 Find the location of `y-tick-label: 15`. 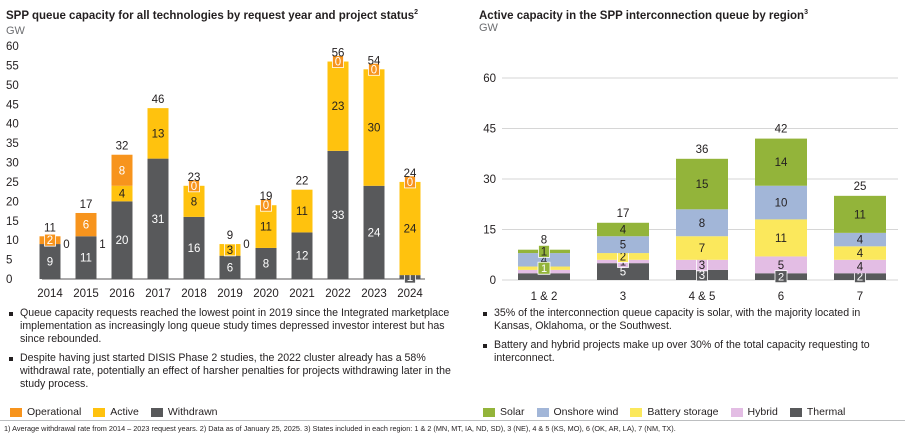

y-tick-label: 15 is located at coordinates (12, 222).